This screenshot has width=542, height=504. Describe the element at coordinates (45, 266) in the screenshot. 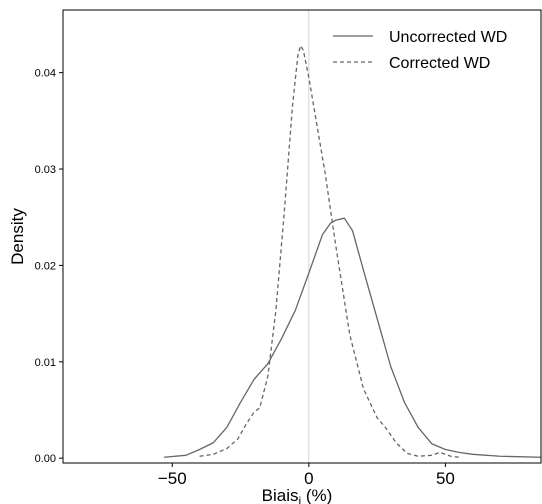

I see `y-tick-label: 0.02` at that location.